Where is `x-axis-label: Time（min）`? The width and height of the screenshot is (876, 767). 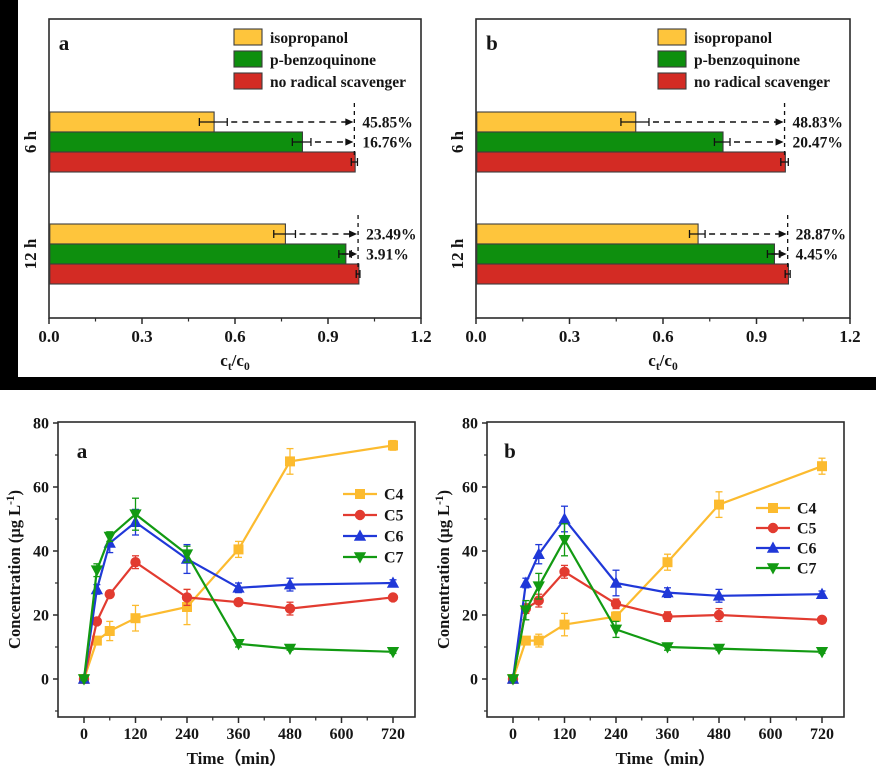 x-axis-label: Time（min） is located at coordinates (666, 757).